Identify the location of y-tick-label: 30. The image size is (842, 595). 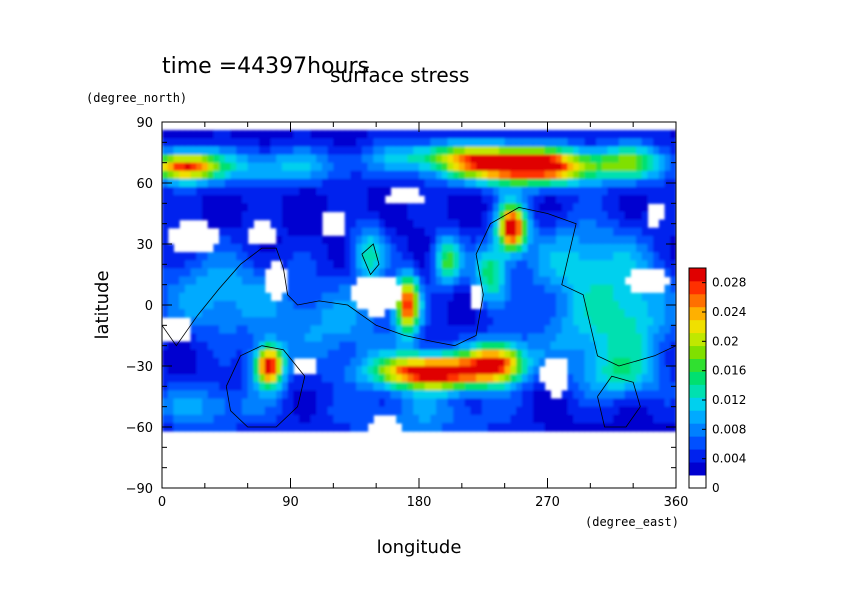
(144, 245).